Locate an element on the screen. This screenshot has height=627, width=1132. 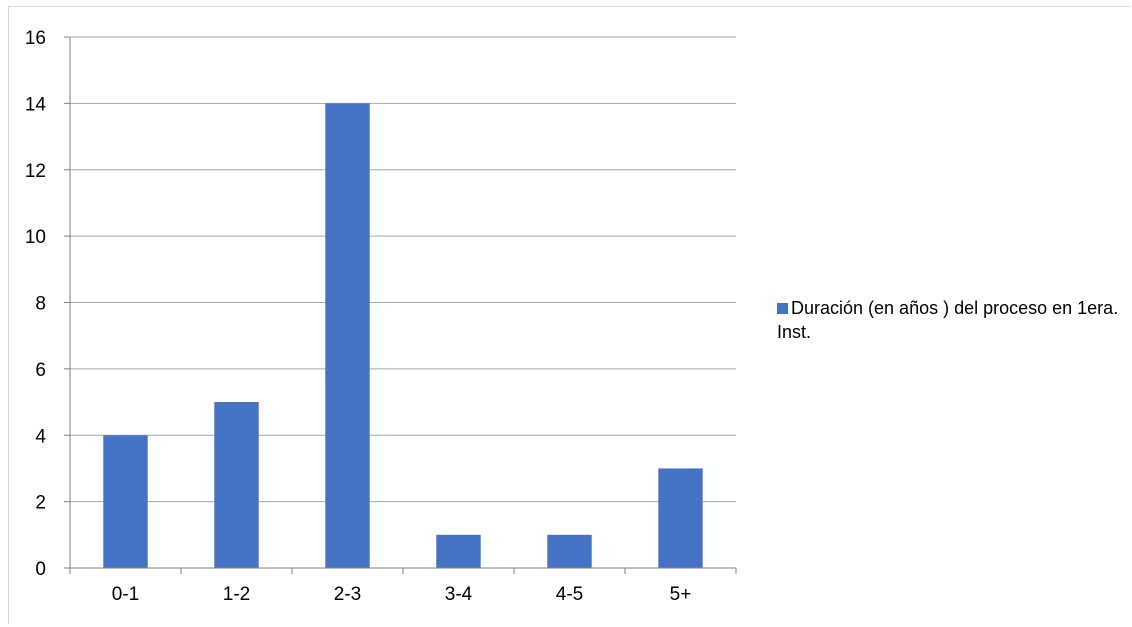
y-tick-label: 10 is located at coordinates (35, 237).